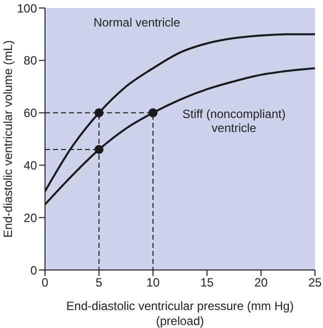 This screenshot has height=328, width=323. I want to click on y-tick-label: 40, so click(31, 165).